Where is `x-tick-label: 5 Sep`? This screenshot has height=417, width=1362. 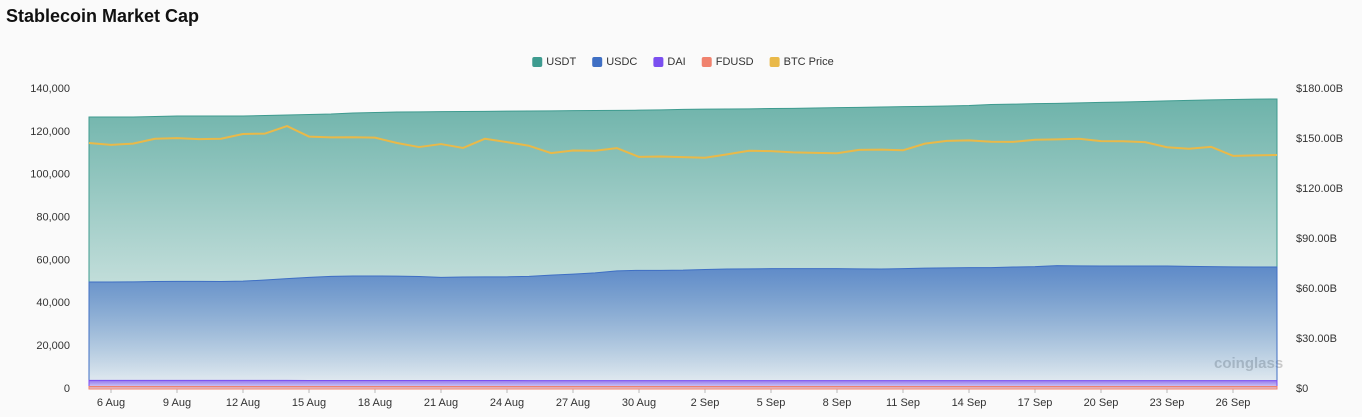 x-tick-label: 5 Sep is located at coordinates (771, 403).